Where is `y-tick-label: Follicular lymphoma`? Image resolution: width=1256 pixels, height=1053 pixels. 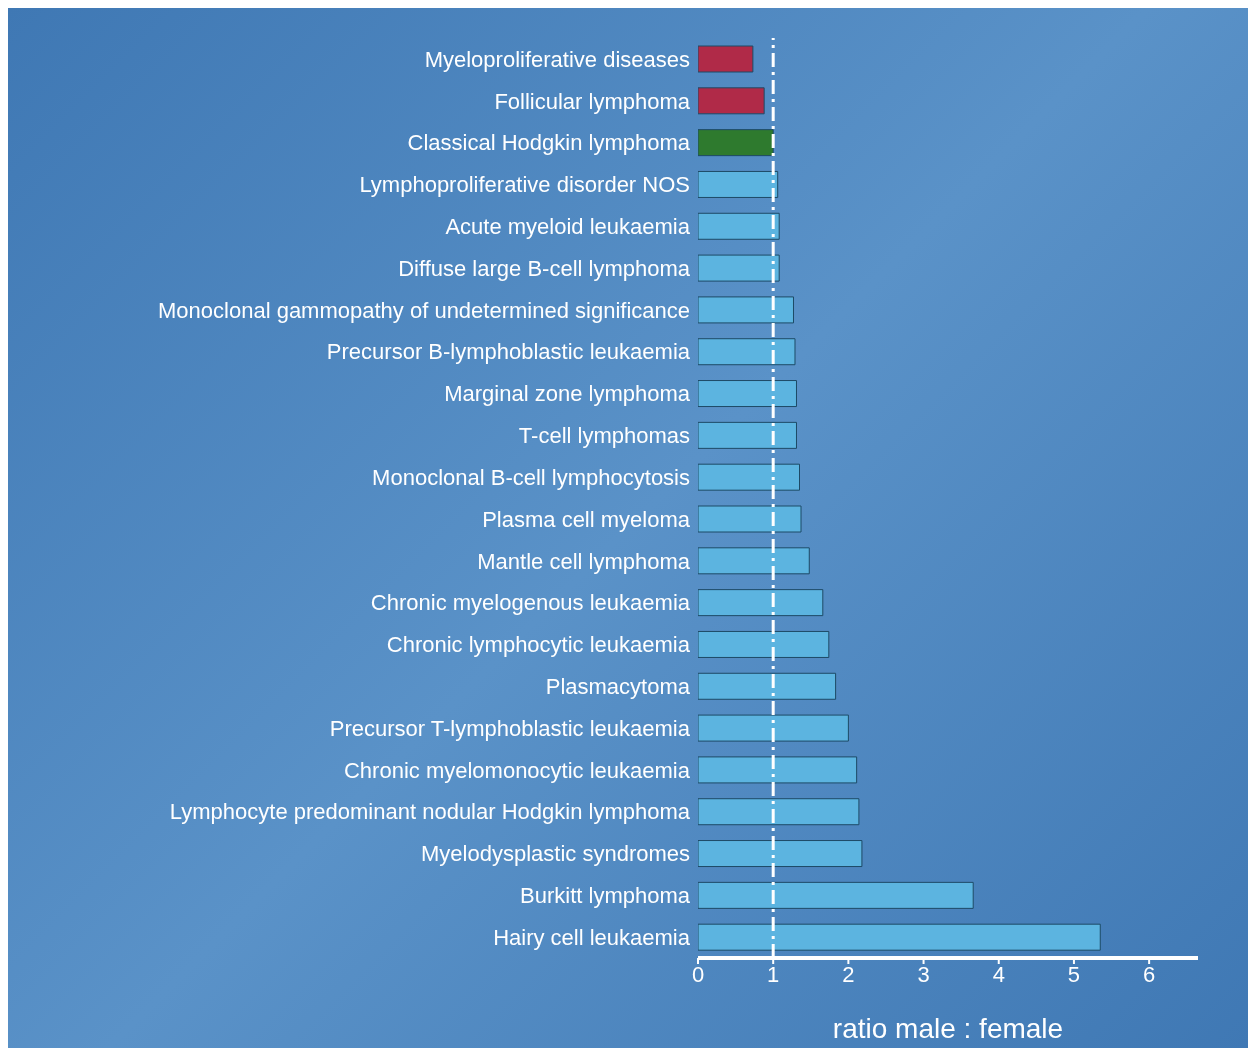 y-tick-label: Follicular lymphoma is located at coordinates (592, 101).